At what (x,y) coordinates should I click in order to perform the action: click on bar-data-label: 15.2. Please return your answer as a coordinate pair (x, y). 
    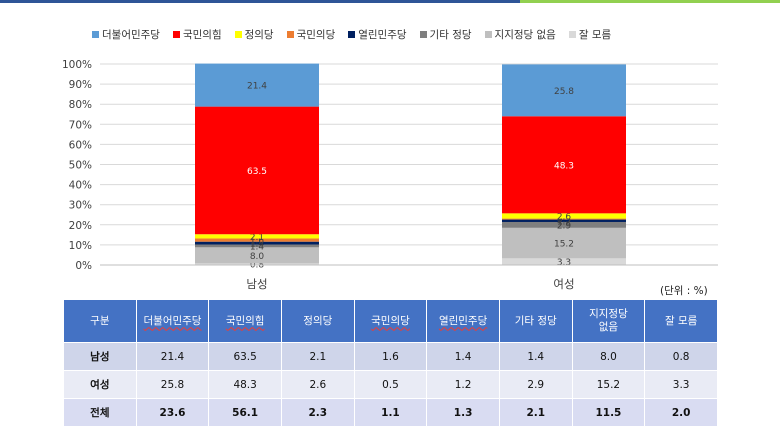
    Looking at the image, I should click on (564, 245).